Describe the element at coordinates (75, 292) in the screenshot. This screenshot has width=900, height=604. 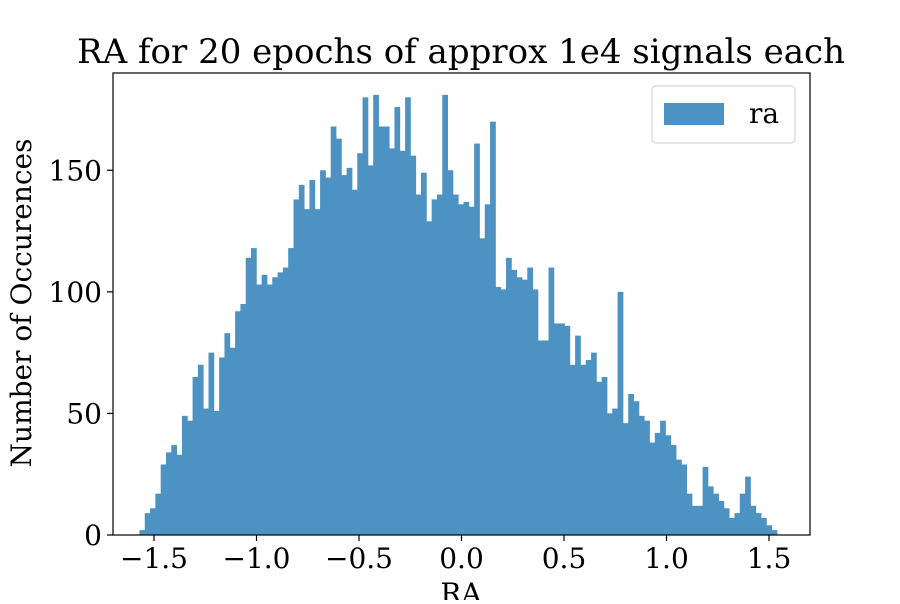
I see `y-tick-label: 100` at that location.